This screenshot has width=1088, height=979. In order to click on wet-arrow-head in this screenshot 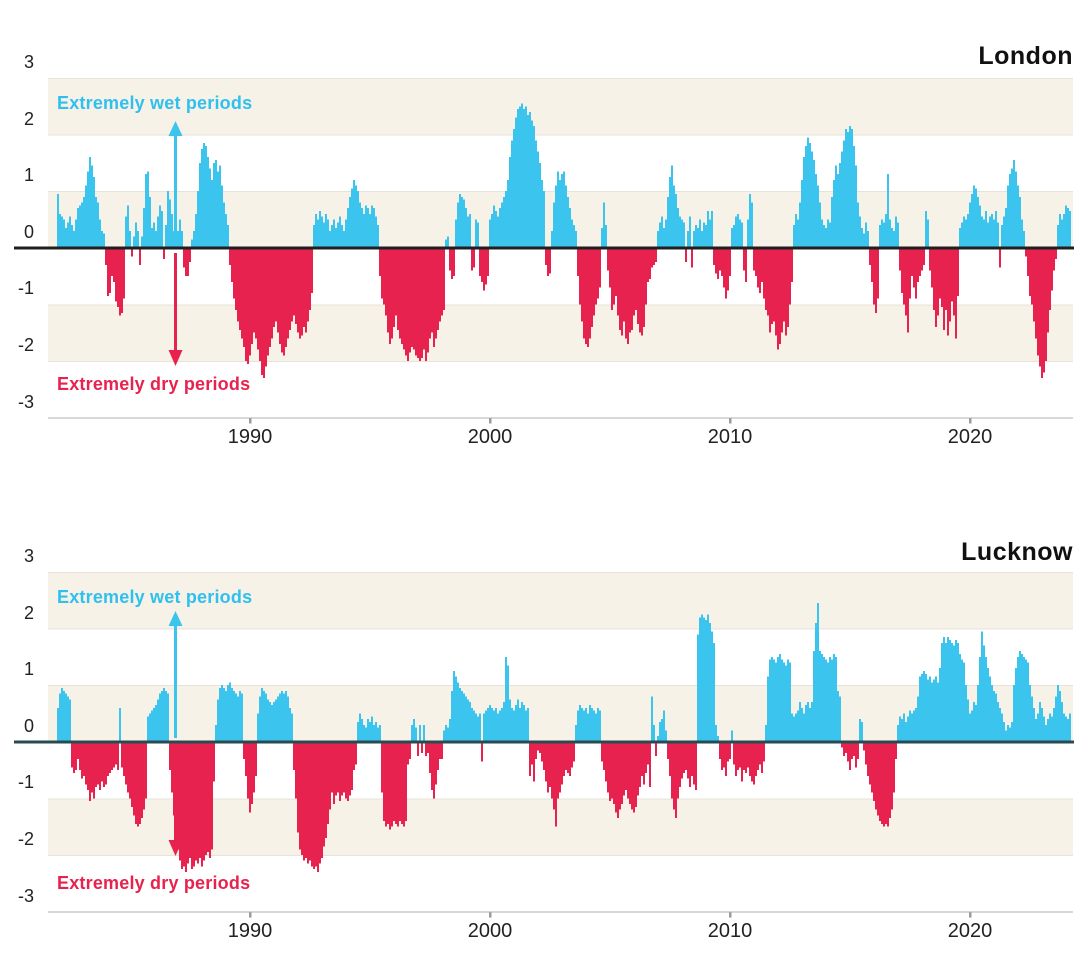, I will do `click(175, 128)`.